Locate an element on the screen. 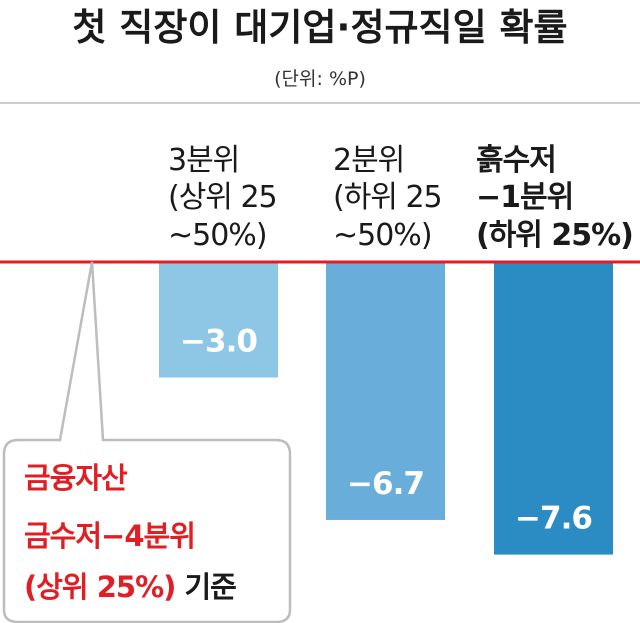  category-label-2-line-3: ~50%) is located at coordinates (382, 235).